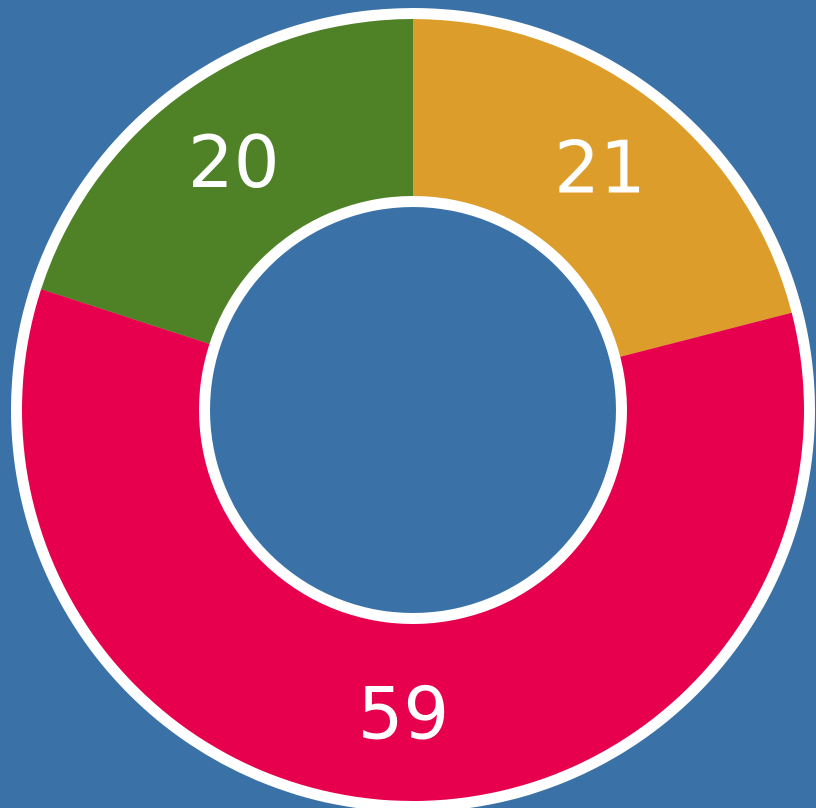  Describe the element at coordinates (600, 168) in the screenshot. I see `data-label: 21` at that location.